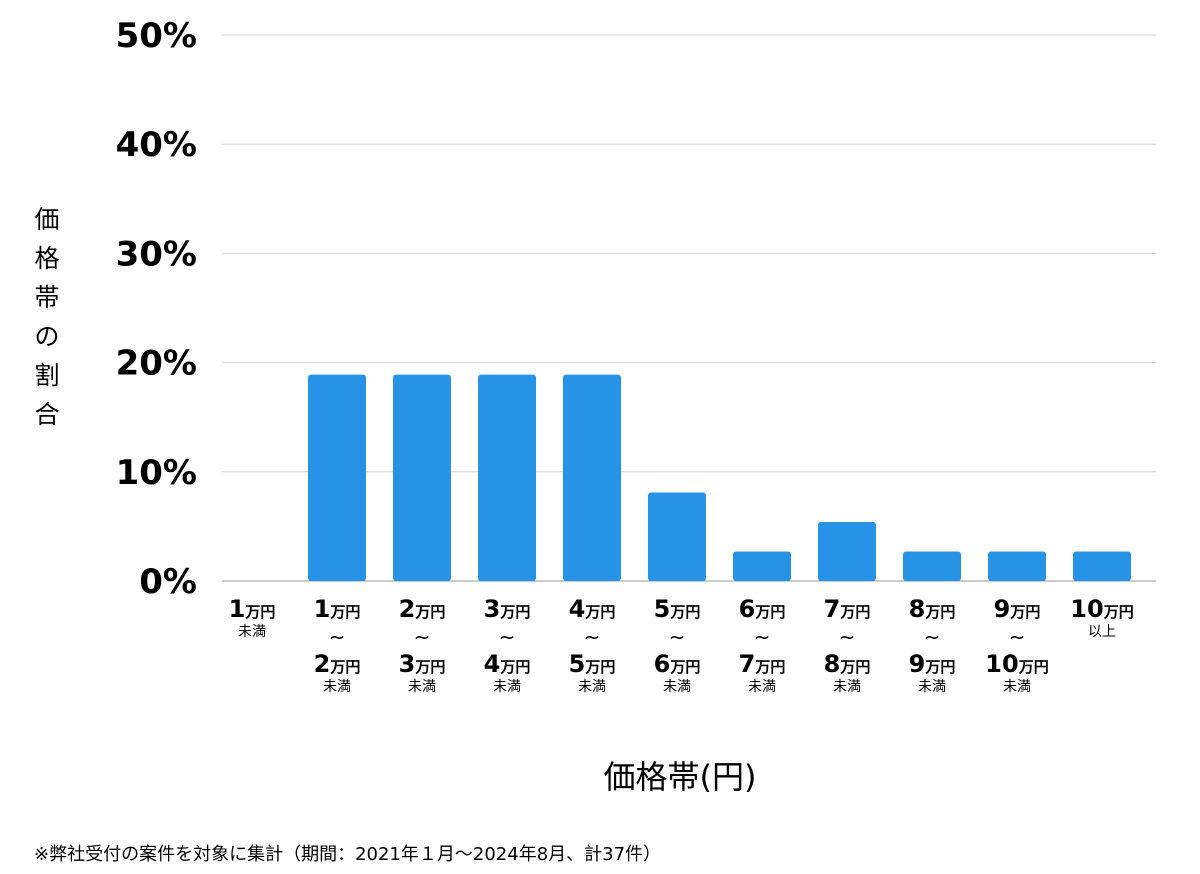  I want to click on y-axis-label-char: 割, so click(47, 375).